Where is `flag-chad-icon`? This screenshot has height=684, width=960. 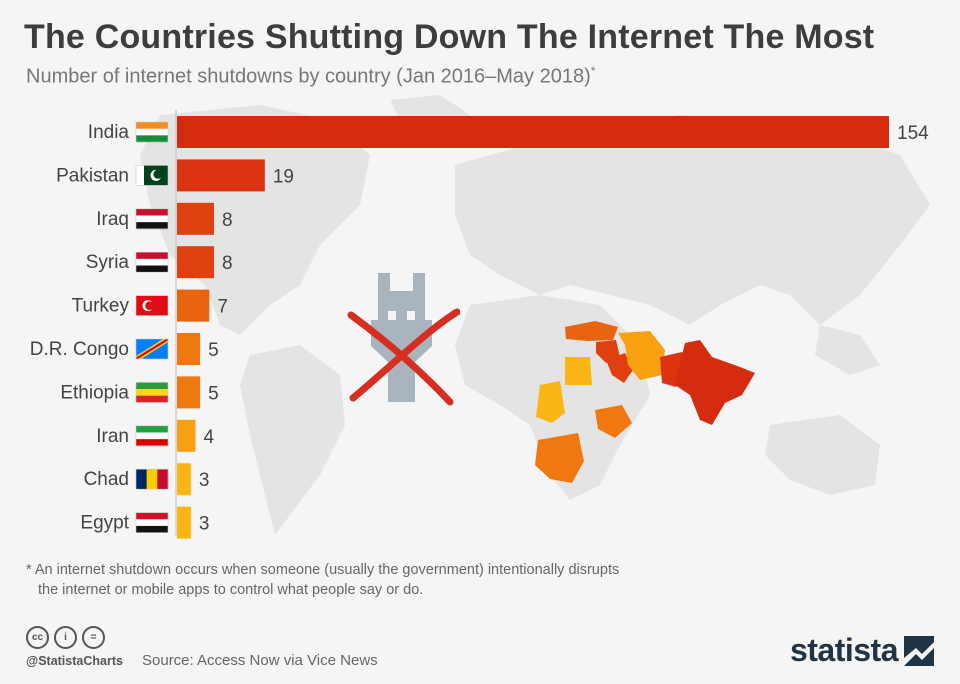 flag-chad-icon is located at coordinates (152, 479).